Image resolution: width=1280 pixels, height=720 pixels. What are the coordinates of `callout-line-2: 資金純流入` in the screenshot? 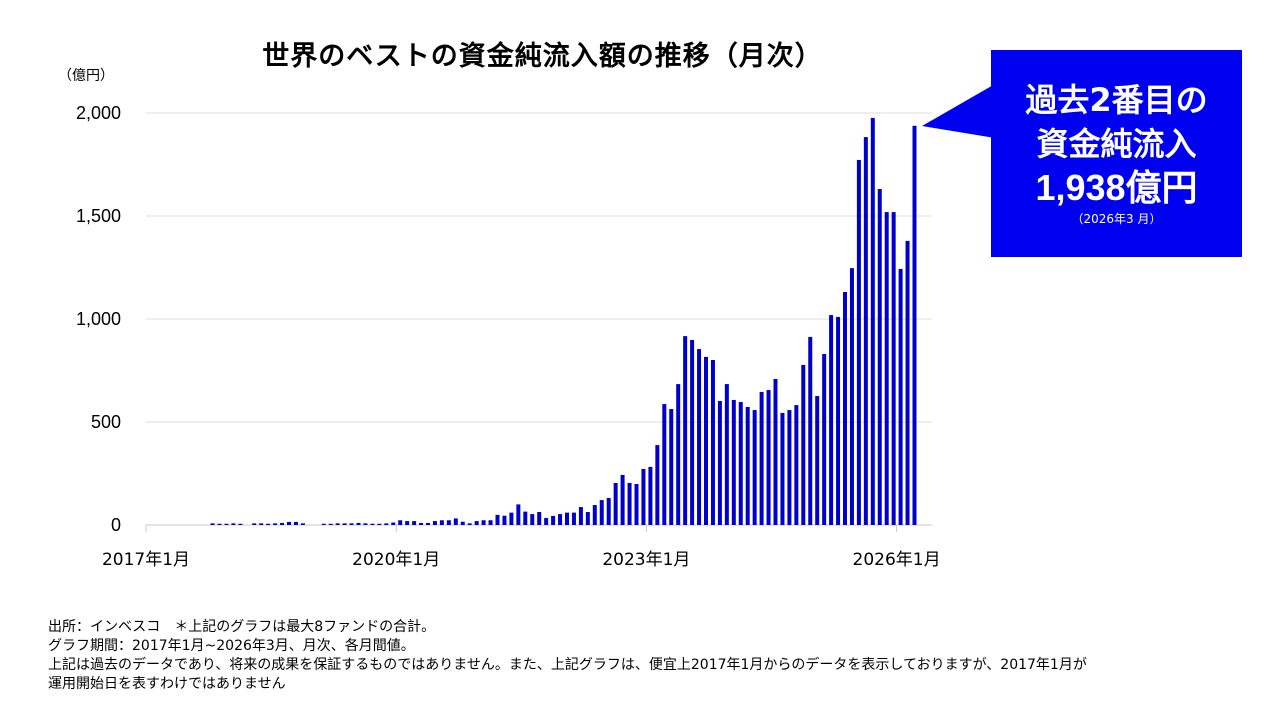 It's located at (1116, 144).